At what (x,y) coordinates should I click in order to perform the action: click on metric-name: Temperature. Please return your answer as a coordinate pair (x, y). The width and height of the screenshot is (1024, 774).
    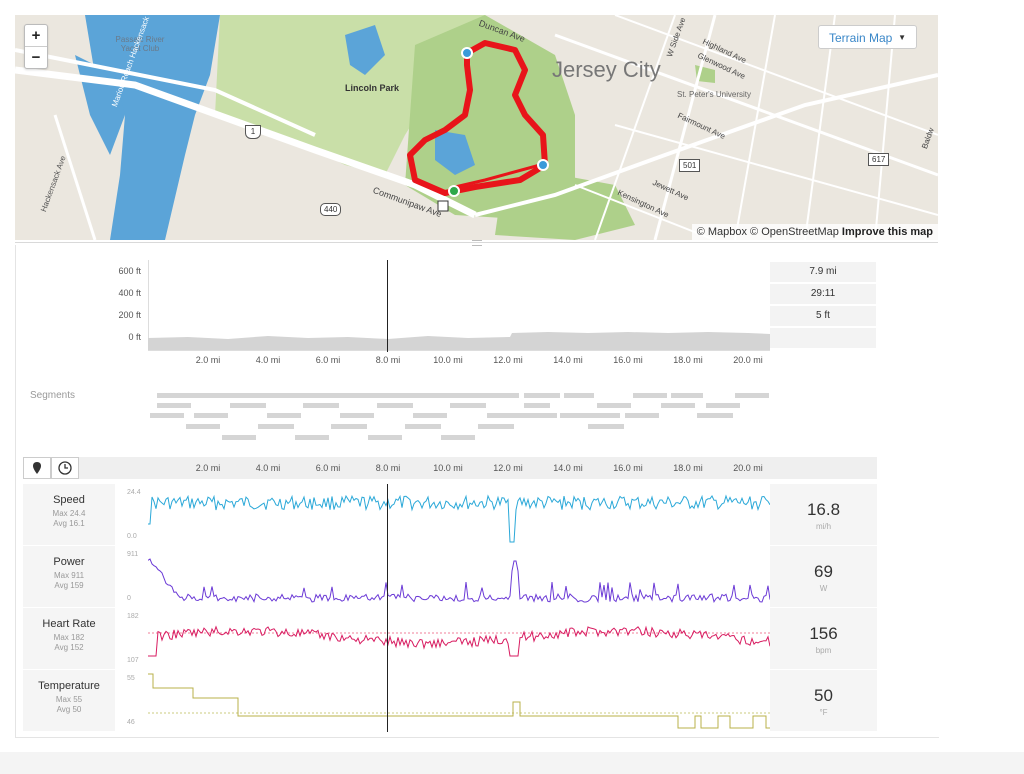
    Looking at the image, I should click on (69, 686).